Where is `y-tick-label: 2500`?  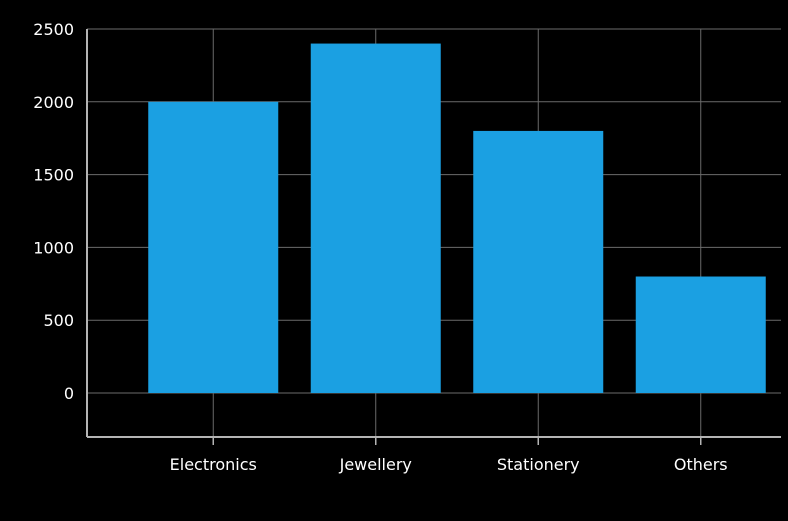 y-tick-label: 2500 is located at coordinates (53, 29).